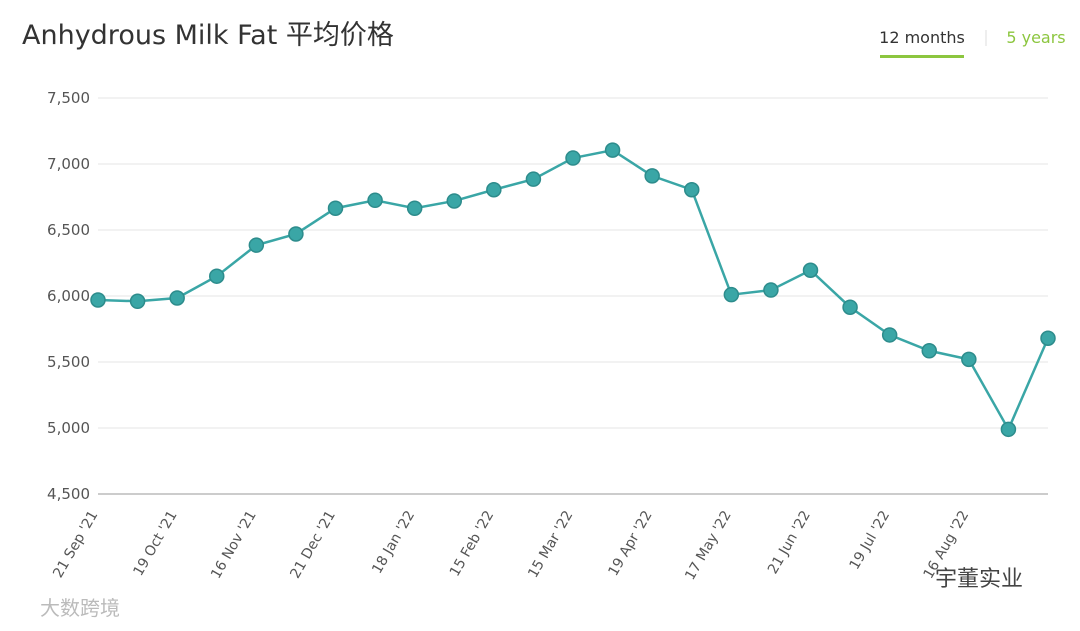  Describe the element at coordinates (75, 544) in the screenshot. I see `x-tick-label: 21 Sep '21` at that location.